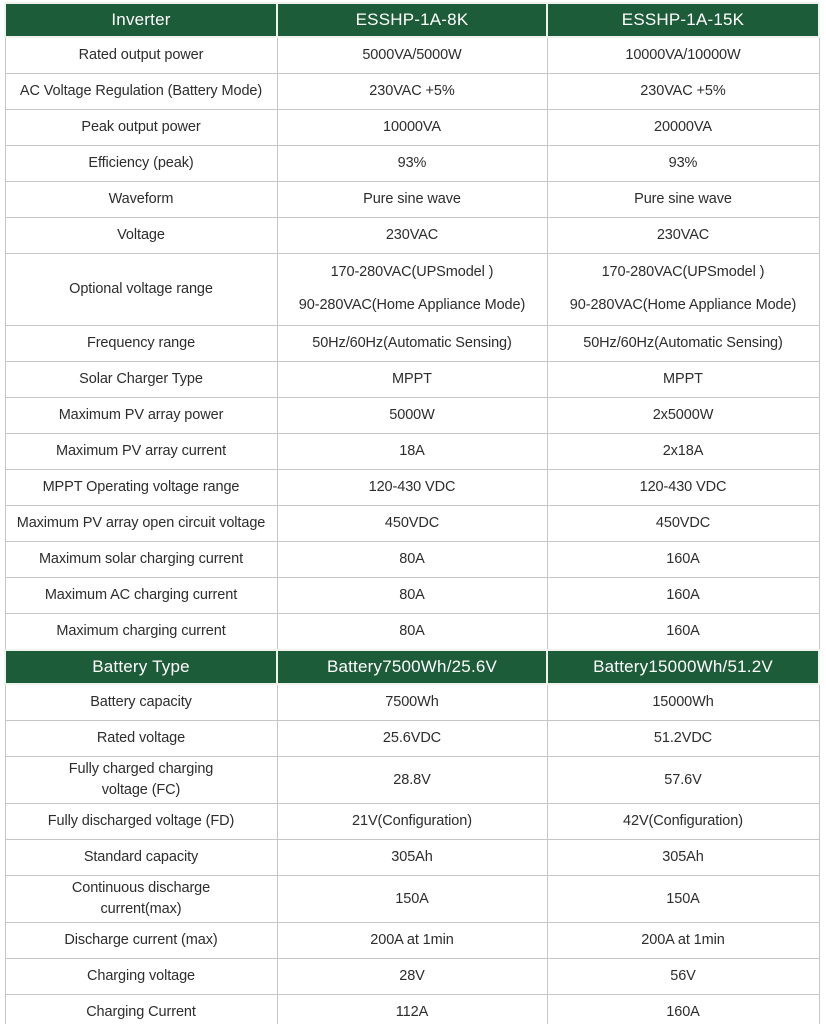 This screenshot has height=1024, width=826. I want to click on spec-label: Maximum AC charging current, so click(141, 595).